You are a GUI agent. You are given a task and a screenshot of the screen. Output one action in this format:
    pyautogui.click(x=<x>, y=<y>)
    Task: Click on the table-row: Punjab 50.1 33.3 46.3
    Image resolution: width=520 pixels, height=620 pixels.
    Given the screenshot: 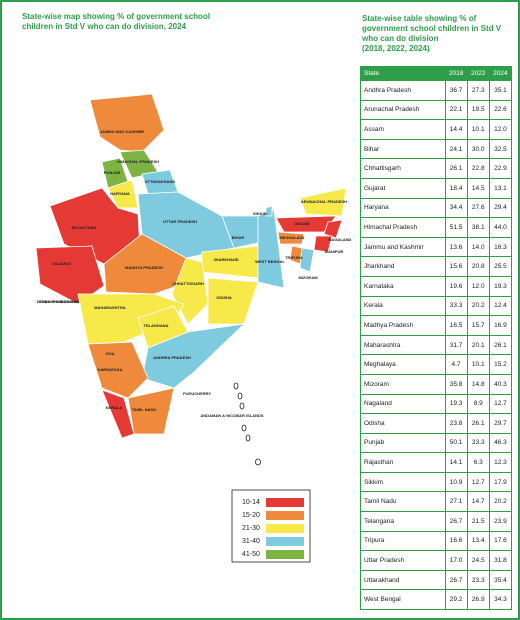 What is the action you would take?
    pyautogui.click(x=436, y=443)
    